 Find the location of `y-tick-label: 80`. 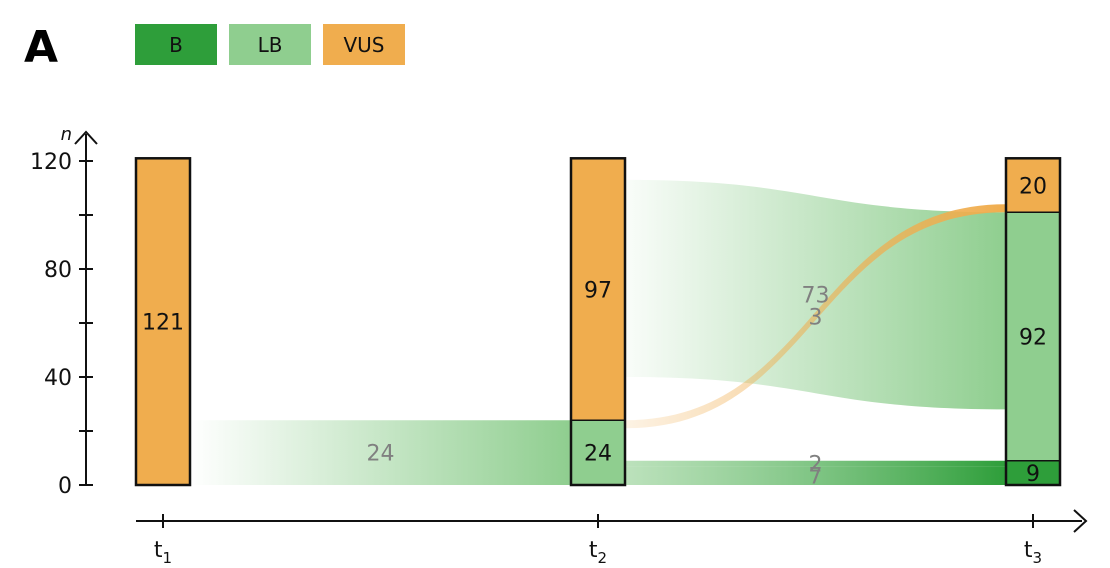

y-tick-label: 80 is located at coordinates (58, 270).